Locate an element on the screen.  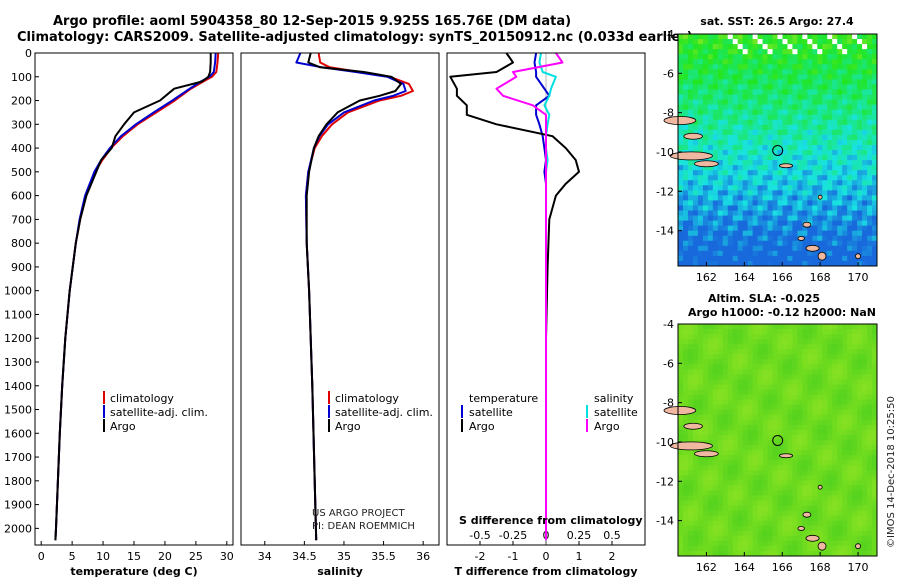
s-difference-label: S difference from climatology is located at coordinates (551, 520).